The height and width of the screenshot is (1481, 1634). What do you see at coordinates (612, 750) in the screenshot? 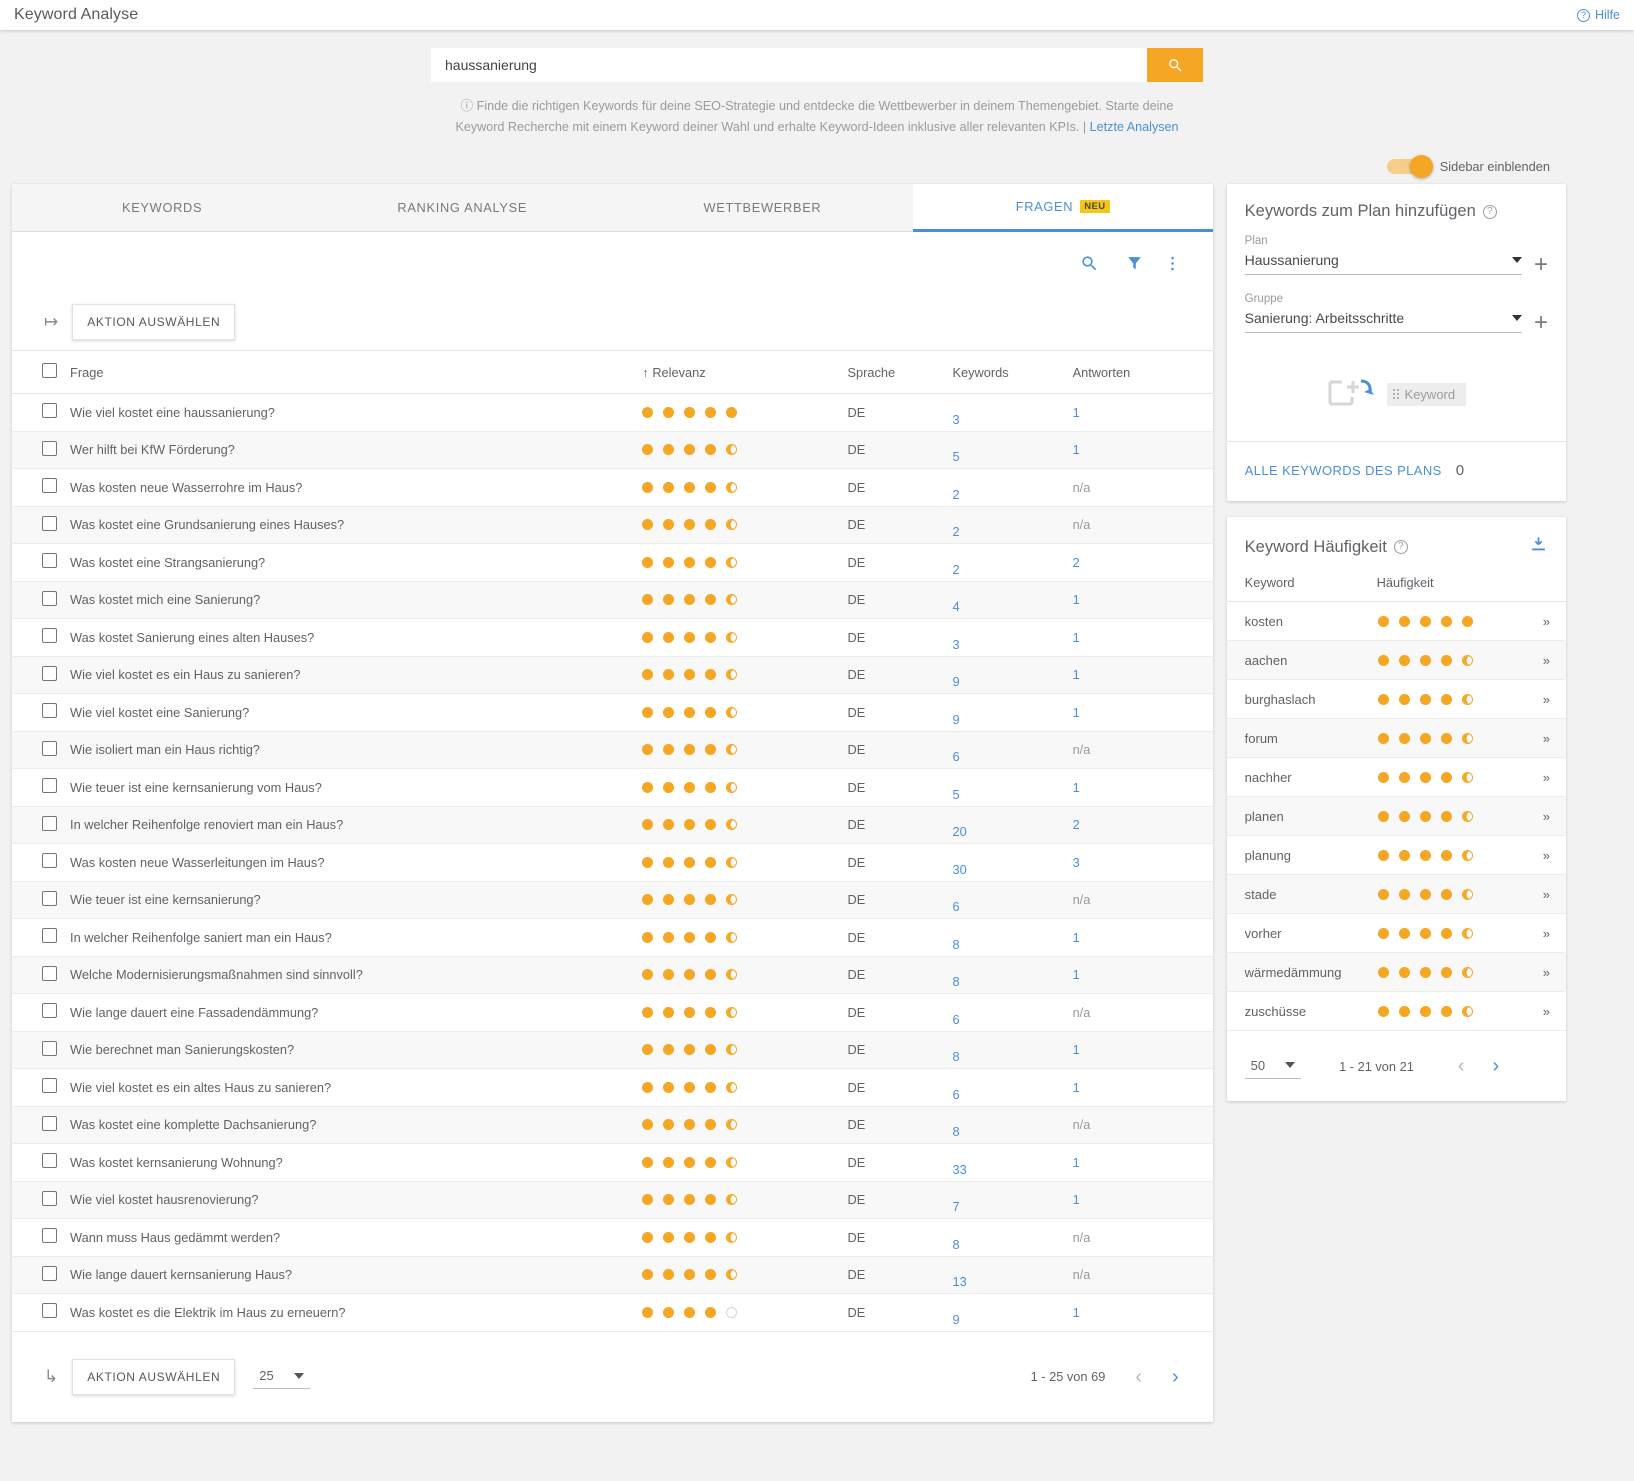
I see `table-row: Wie isoliert man ein Haus richtig? DE 6 n/a` at bounding box center [612, 750].